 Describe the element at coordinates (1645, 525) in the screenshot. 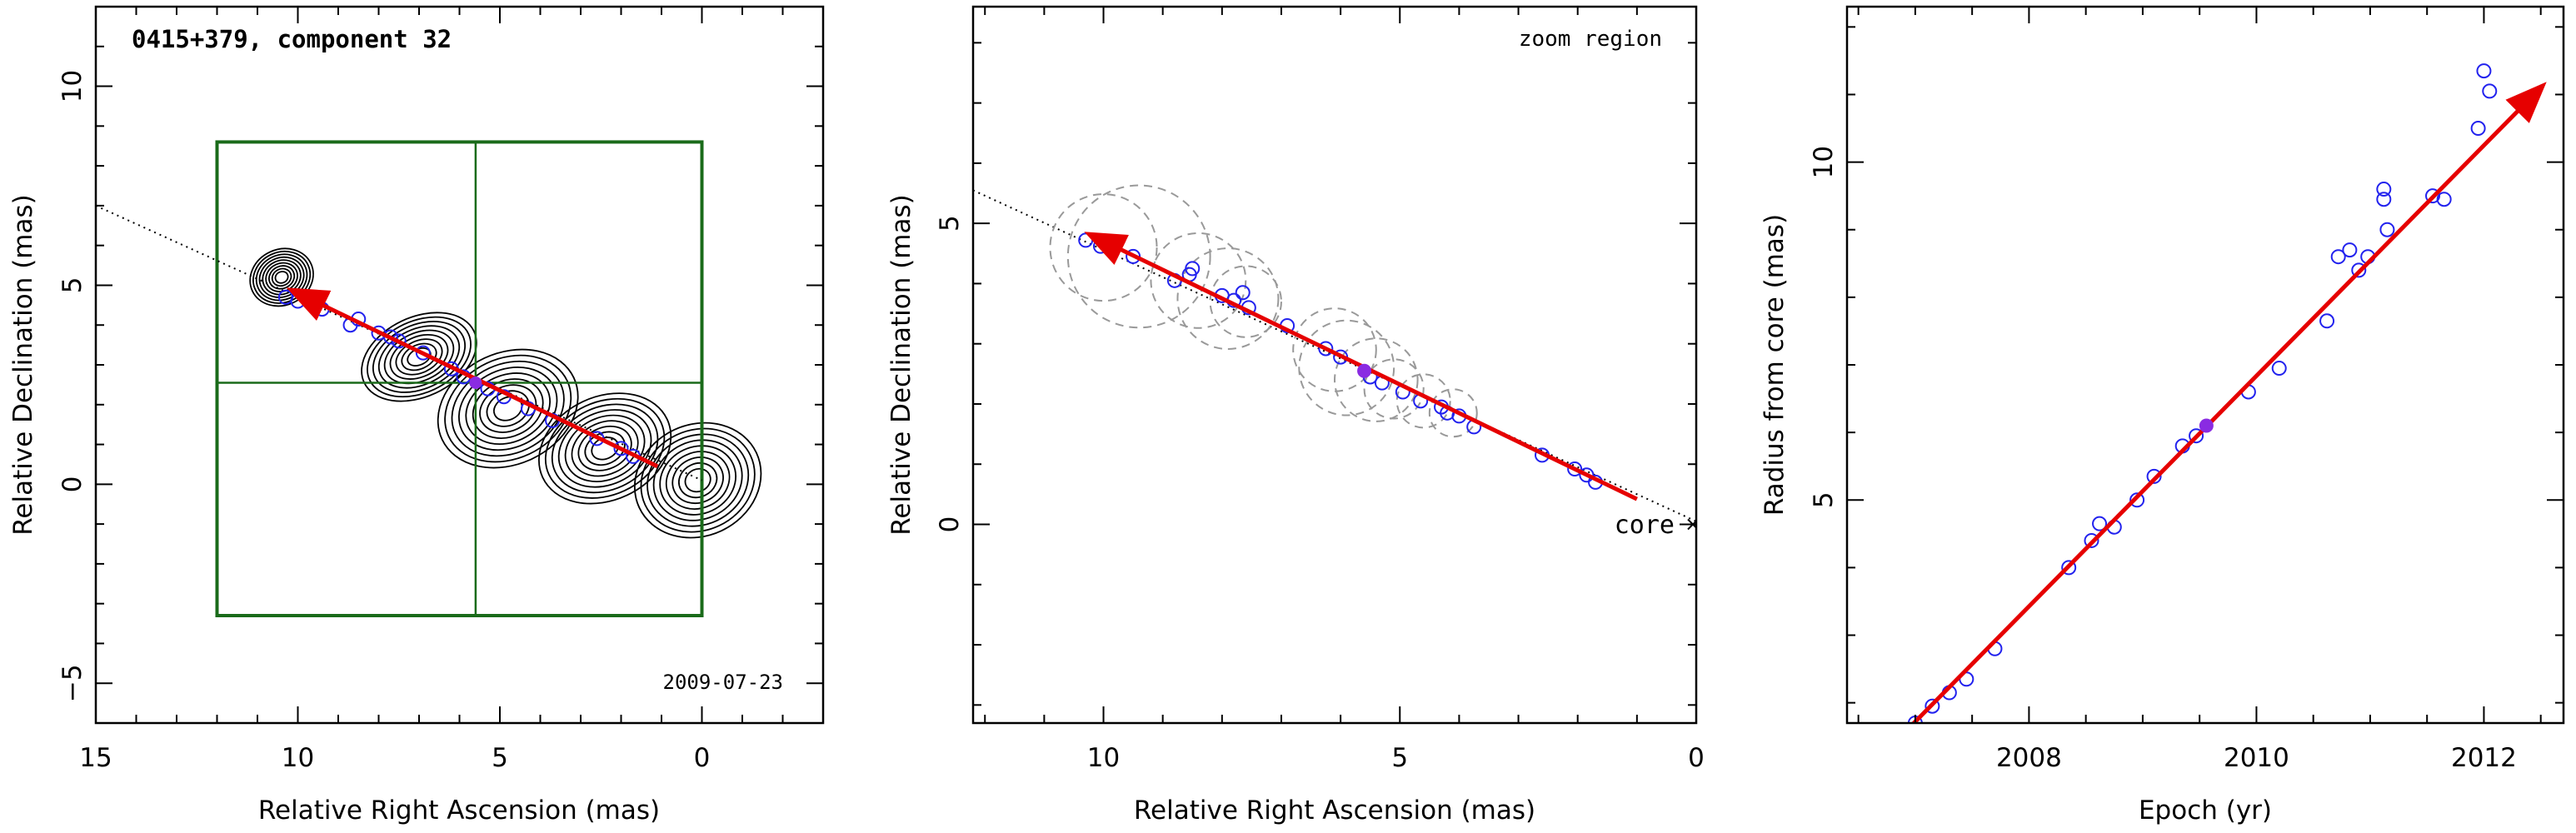

I see `core-label: core` at that location.